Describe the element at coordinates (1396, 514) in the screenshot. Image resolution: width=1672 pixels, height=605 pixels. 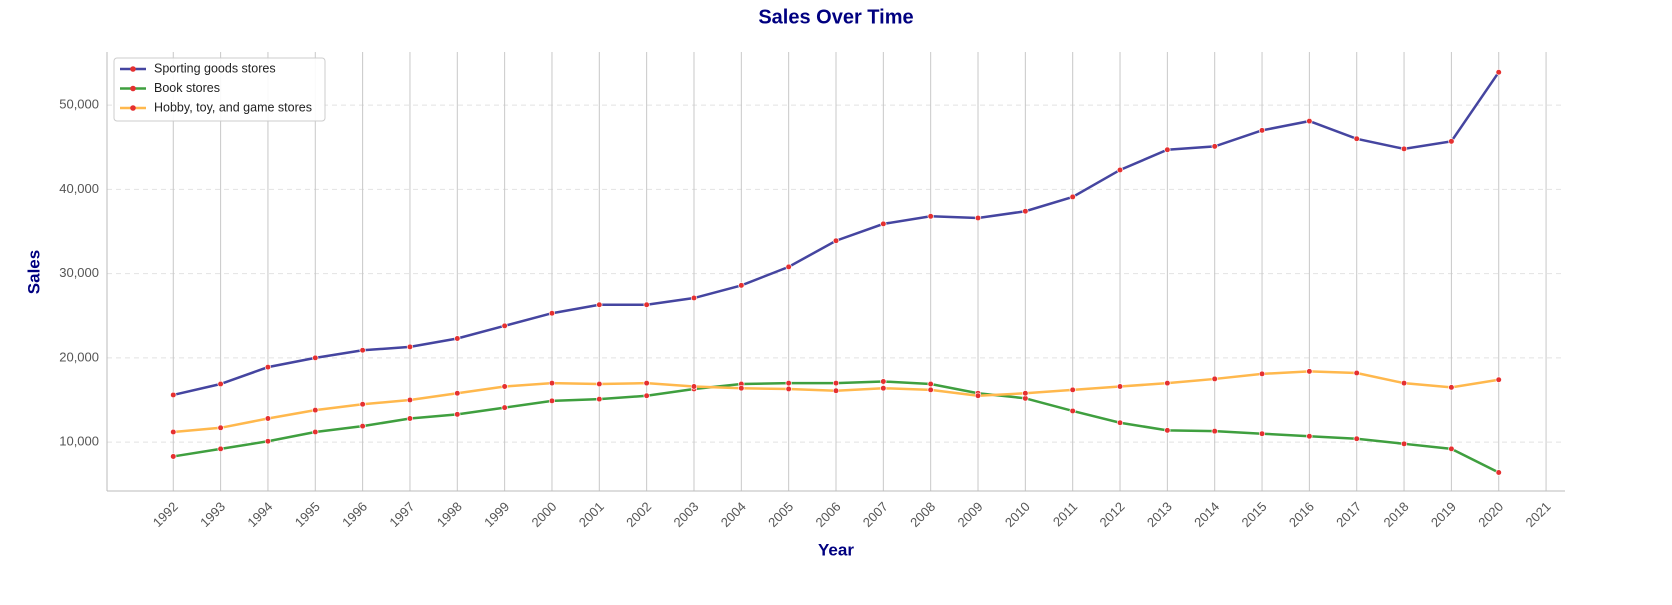
I see `x-tick-label: 2018` at that location.